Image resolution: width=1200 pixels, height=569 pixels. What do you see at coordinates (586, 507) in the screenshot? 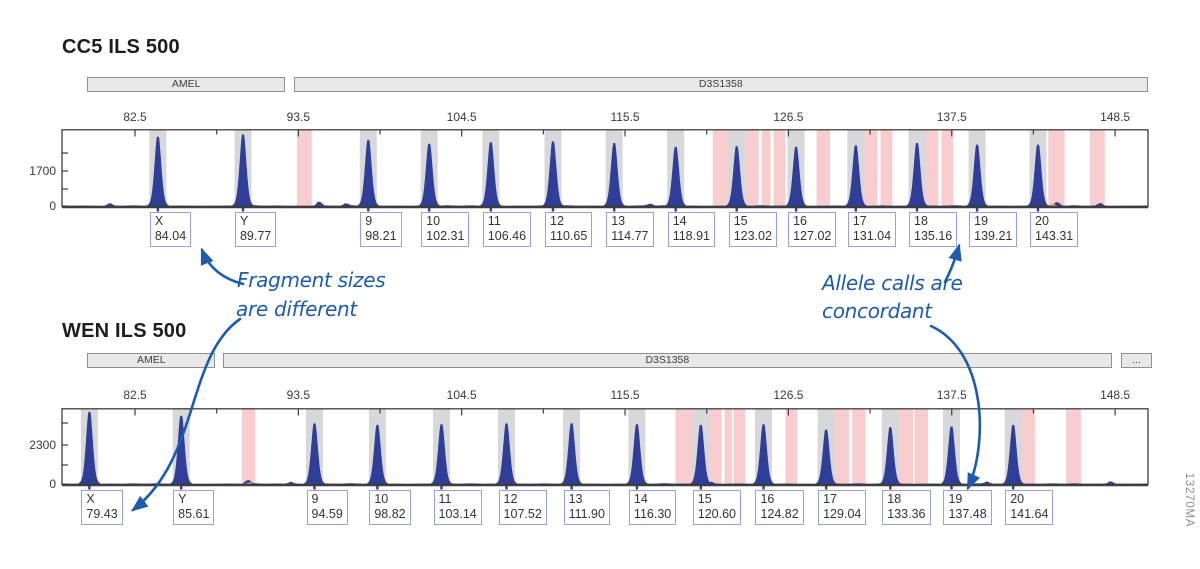
I see `allele-label-box: 13 111.90` at bounding box center [586, 507].